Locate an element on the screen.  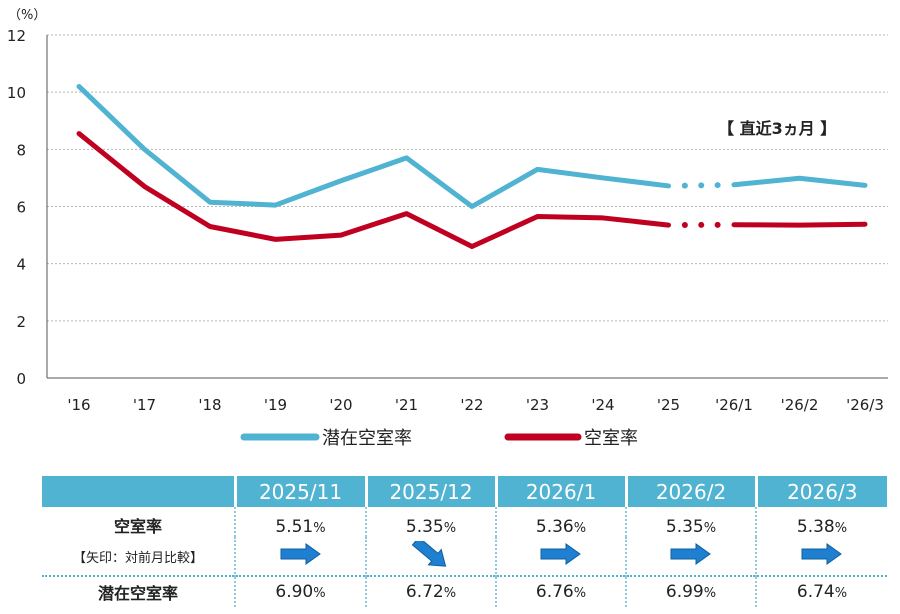
table-header-blank is located at coordinates (138, 491).